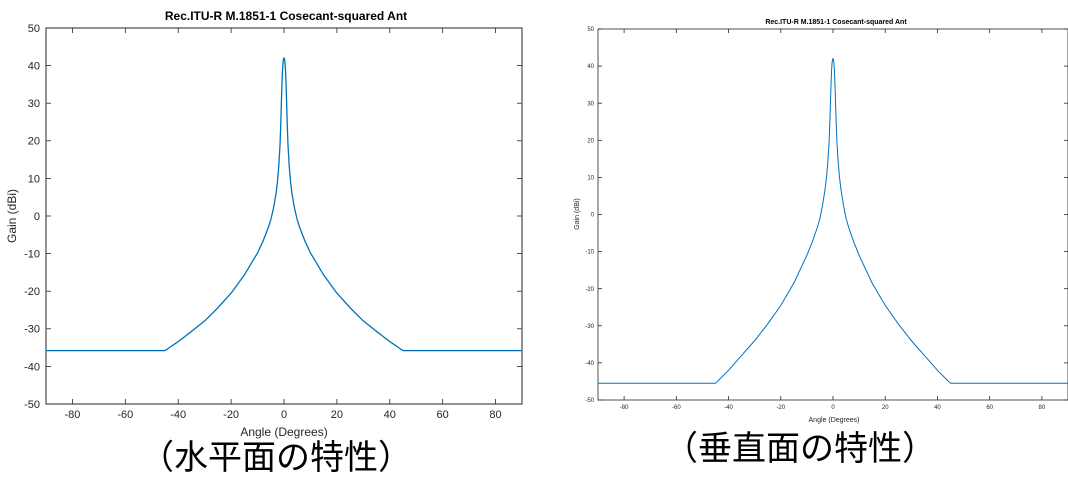  Describe the element at coordinates (800, 449) in the screenshot. I see `caption-vertical: （垂直面の特性）` at that location.